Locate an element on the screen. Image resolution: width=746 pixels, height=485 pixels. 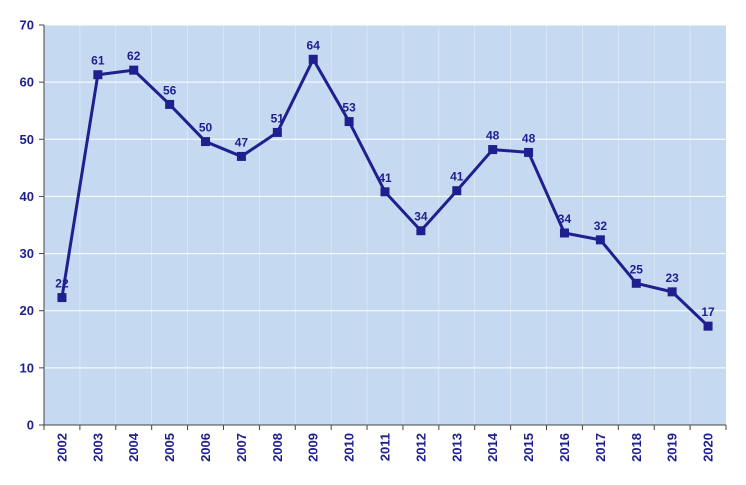
y-axis-ticks: 0 10 20 30 40 50 60 70 is located at coordinates (32, 225).